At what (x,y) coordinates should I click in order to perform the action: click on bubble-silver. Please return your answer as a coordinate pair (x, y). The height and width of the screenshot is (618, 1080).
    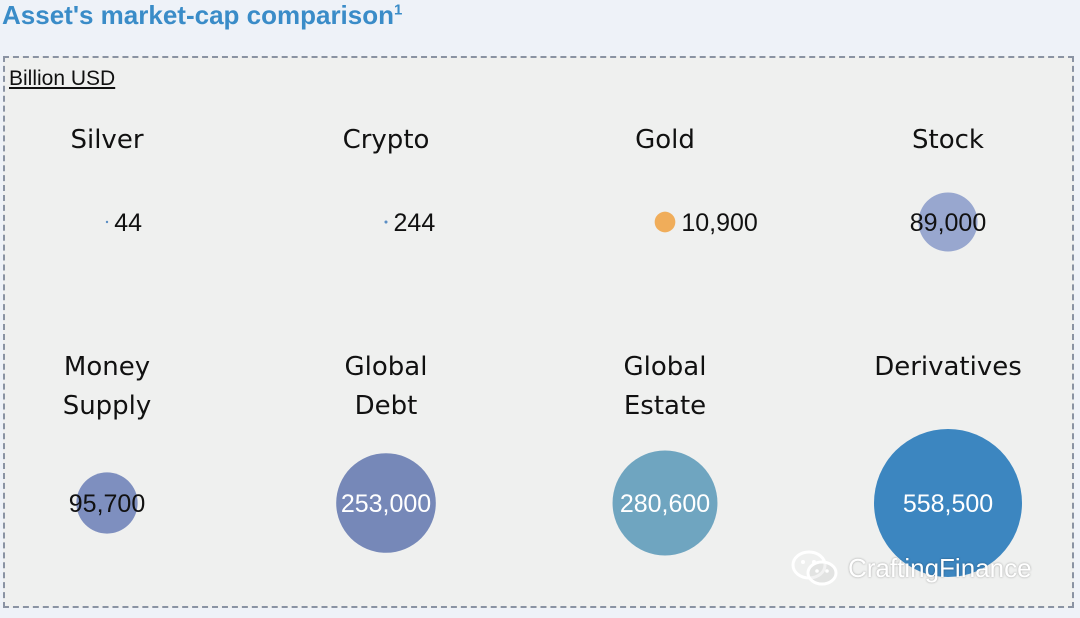
    Looking at the image, I should click on (107, 222).